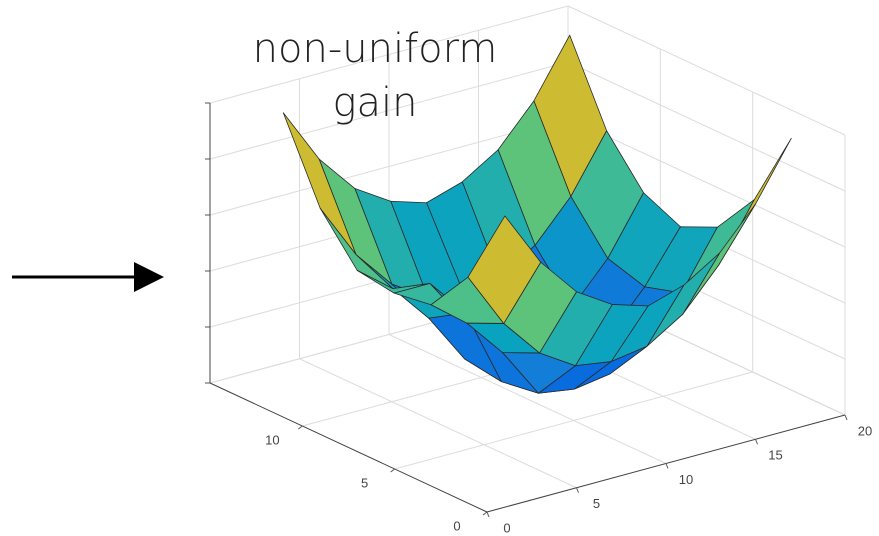 The width and height of the screenshot is (879, 536). I want to click on y-tick-label: 5, so click(364, 482).